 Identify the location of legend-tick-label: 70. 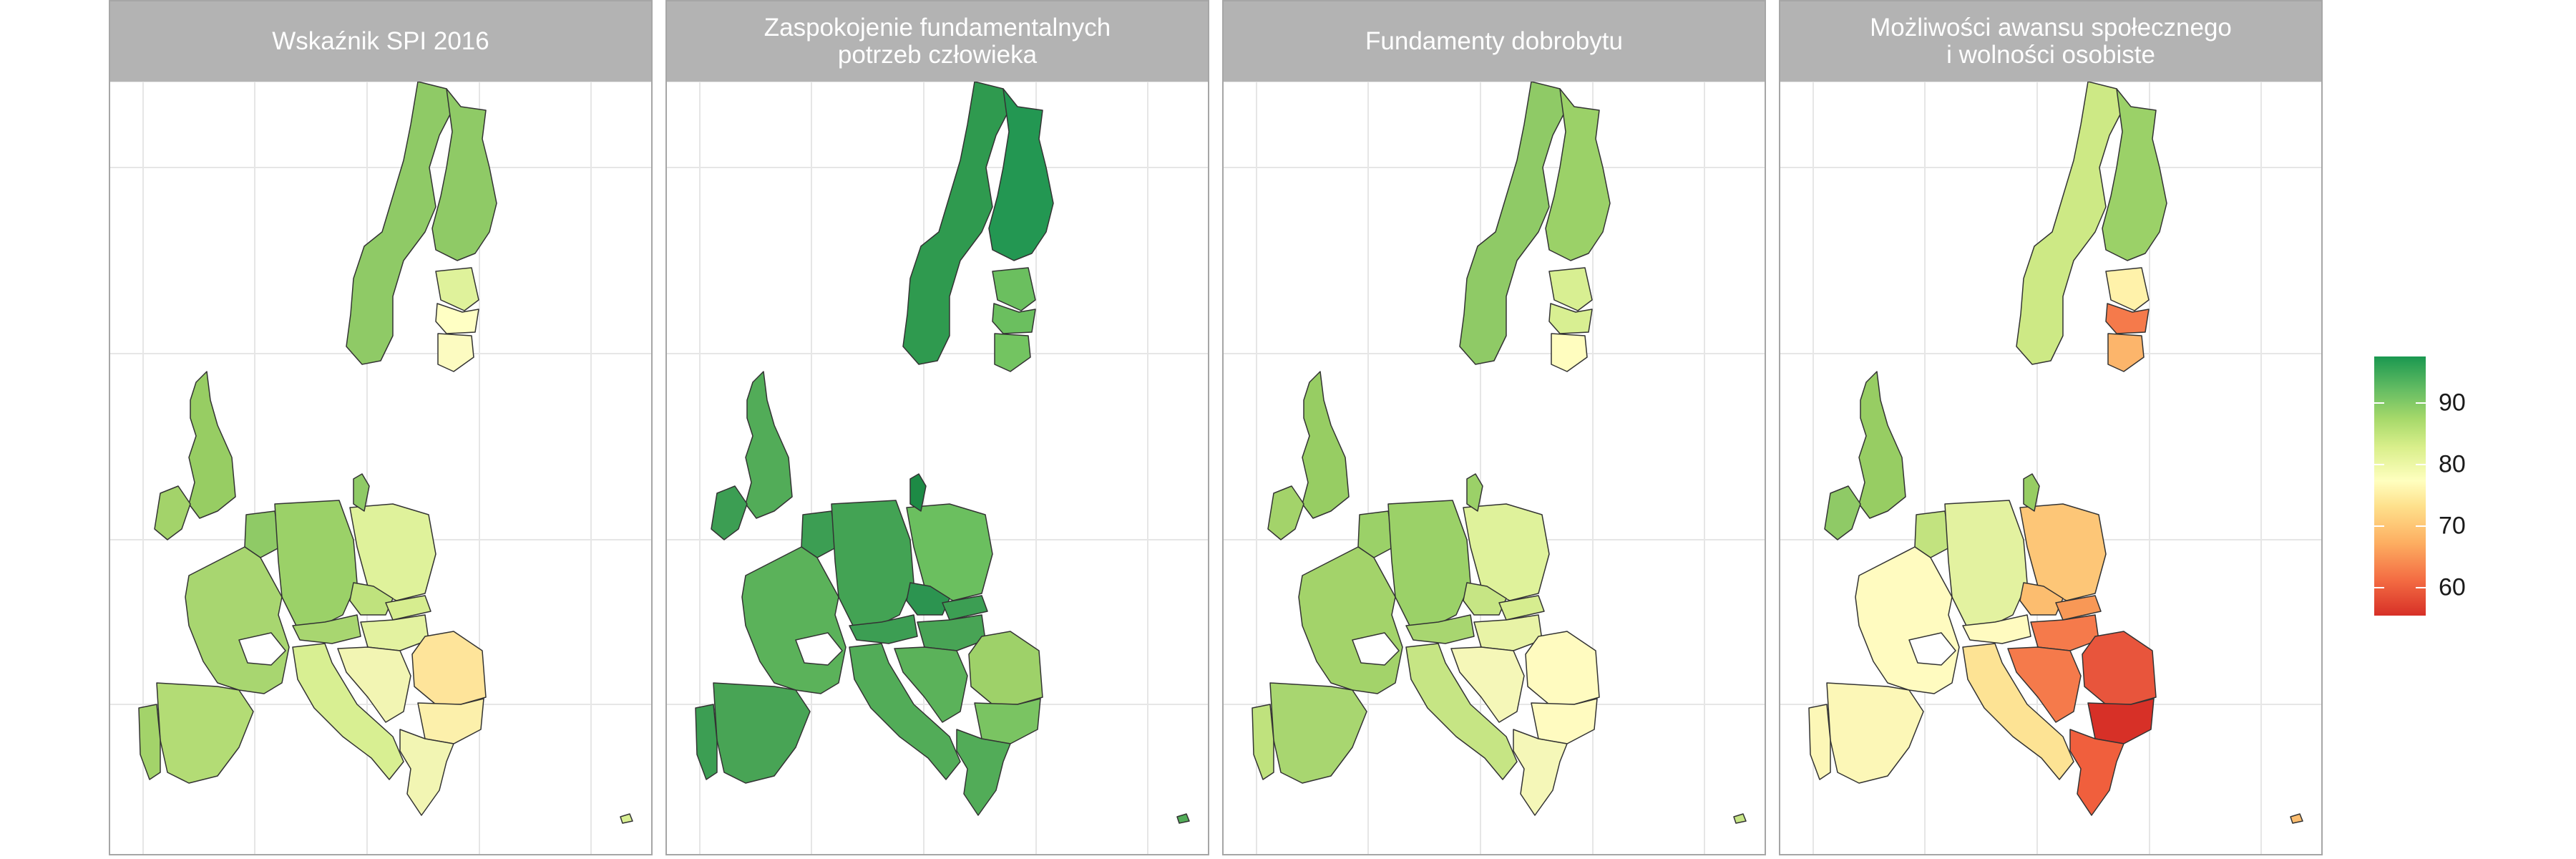
(2452, 526).